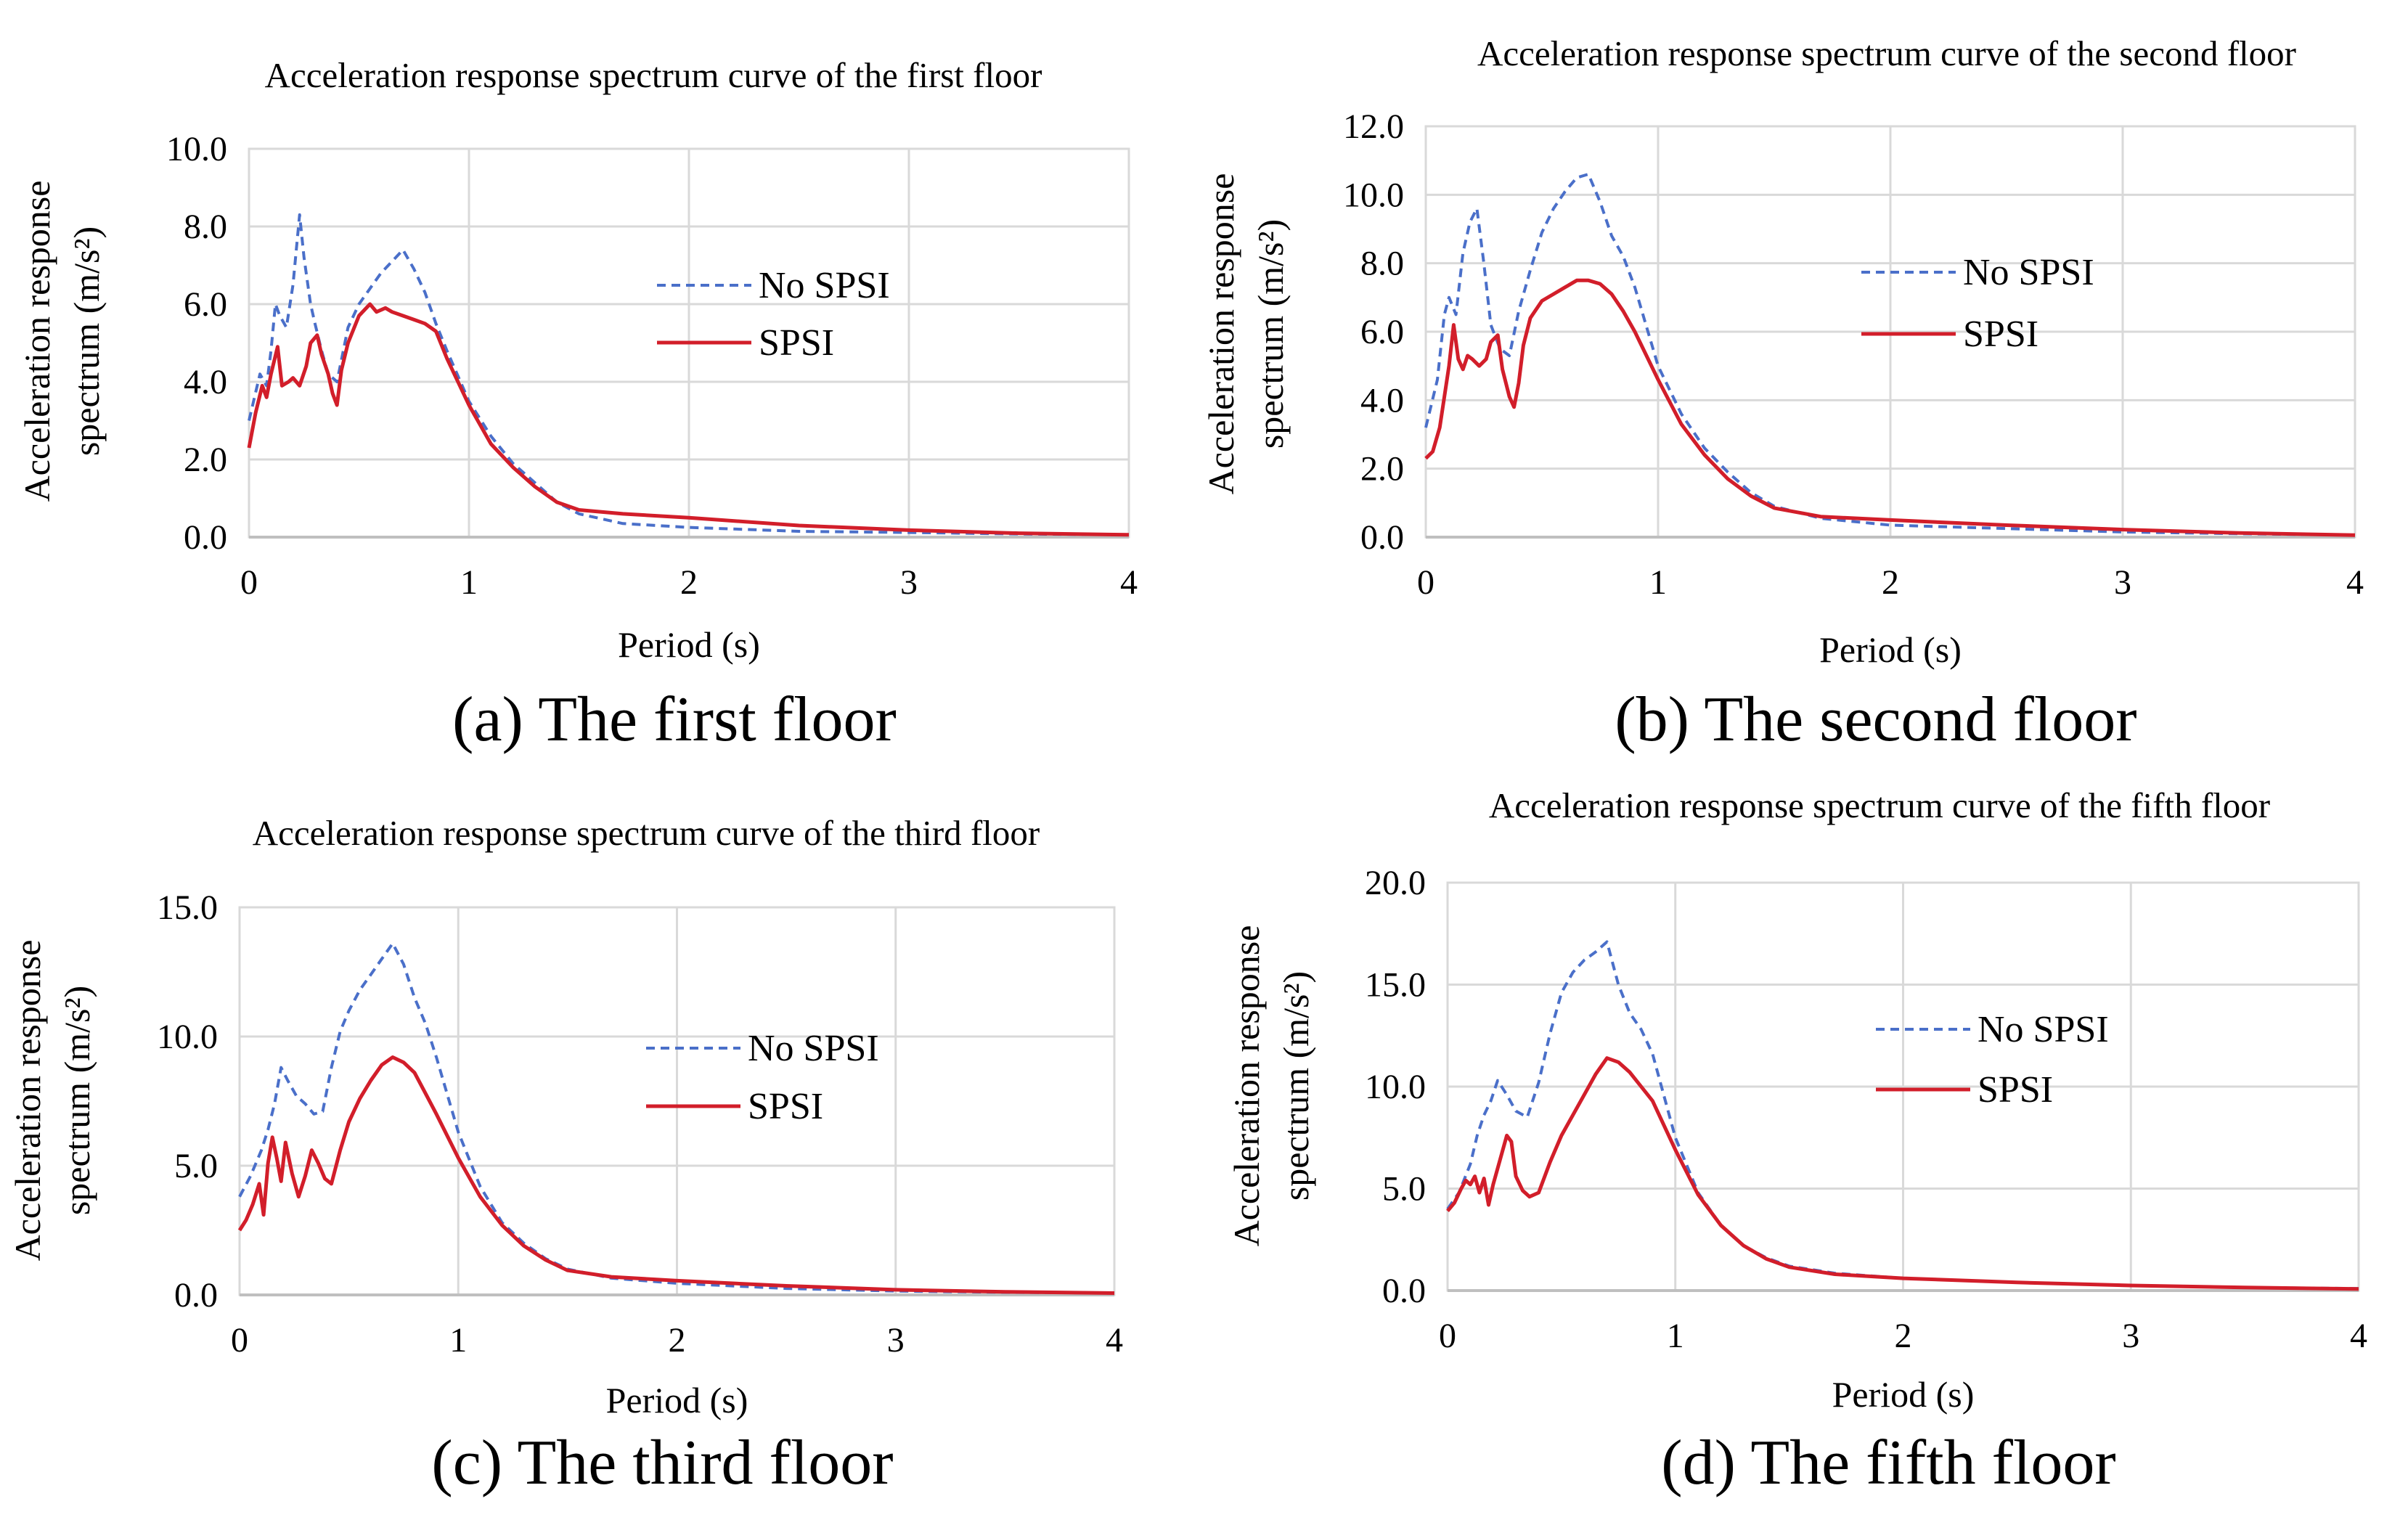 The width and height of the screenshot is (2408, 1533). Describe the element at coordinates (1395, 883) in the screenshot. I see `y-tick-label: 20.0` at that location.